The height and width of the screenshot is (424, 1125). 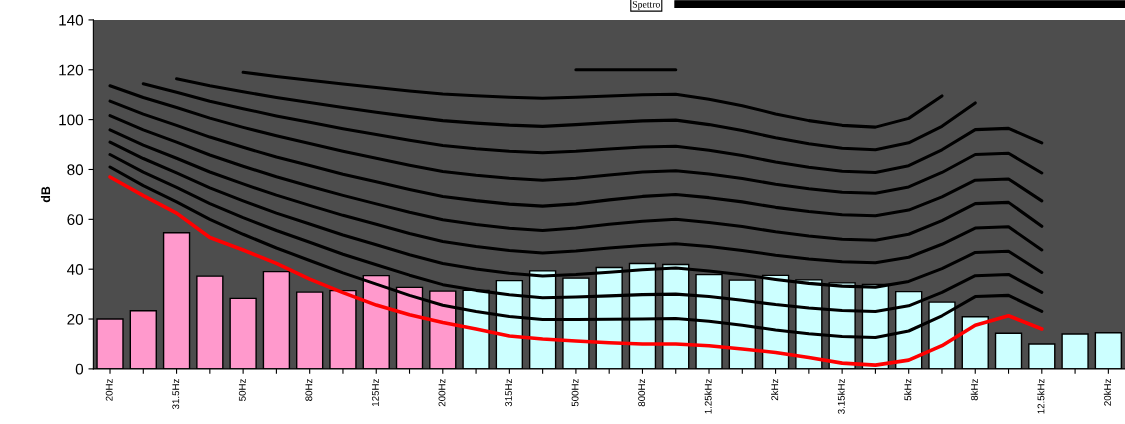 I want to click on y-tick-label: 60, so click(x=75, y=220).